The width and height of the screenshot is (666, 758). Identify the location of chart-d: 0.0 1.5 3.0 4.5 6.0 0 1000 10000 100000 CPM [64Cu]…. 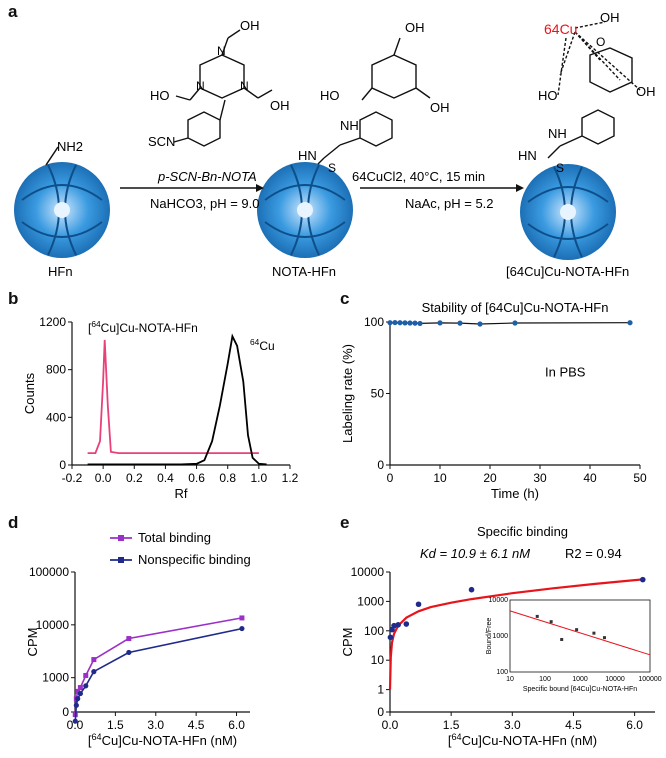
(138, 639).